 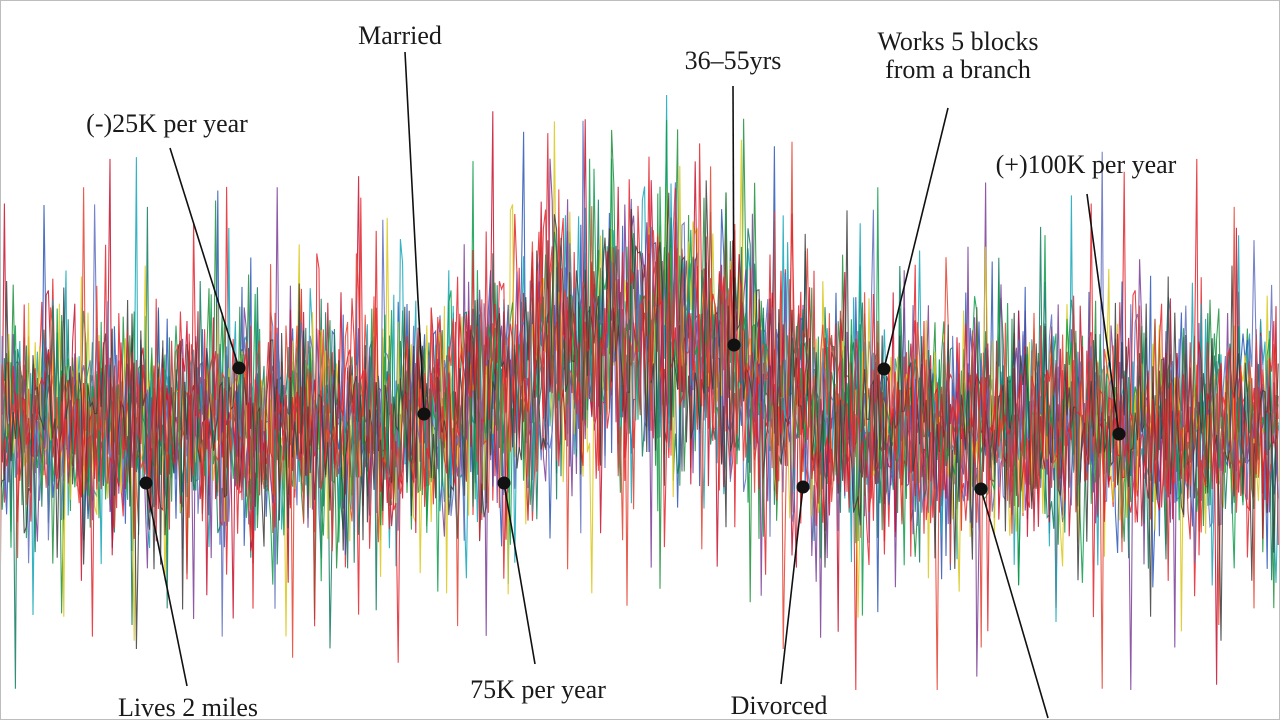 I want to click on dot-low-income, so click(x=239, y=368).